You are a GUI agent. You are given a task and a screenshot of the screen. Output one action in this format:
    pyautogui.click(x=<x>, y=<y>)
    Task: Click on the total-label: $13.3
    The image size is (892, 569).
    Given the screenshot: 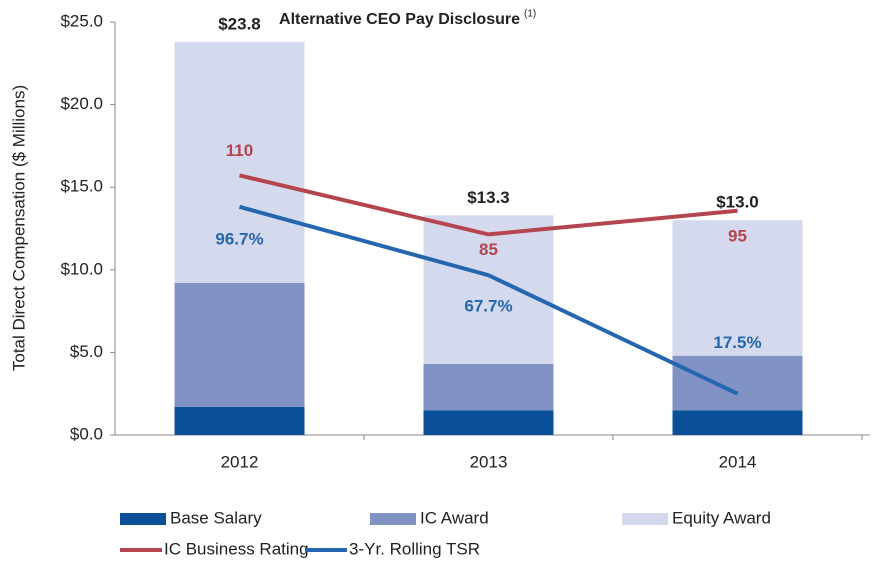 What is the action you would take?
    pyautogui.click(x=488, y=197)
    